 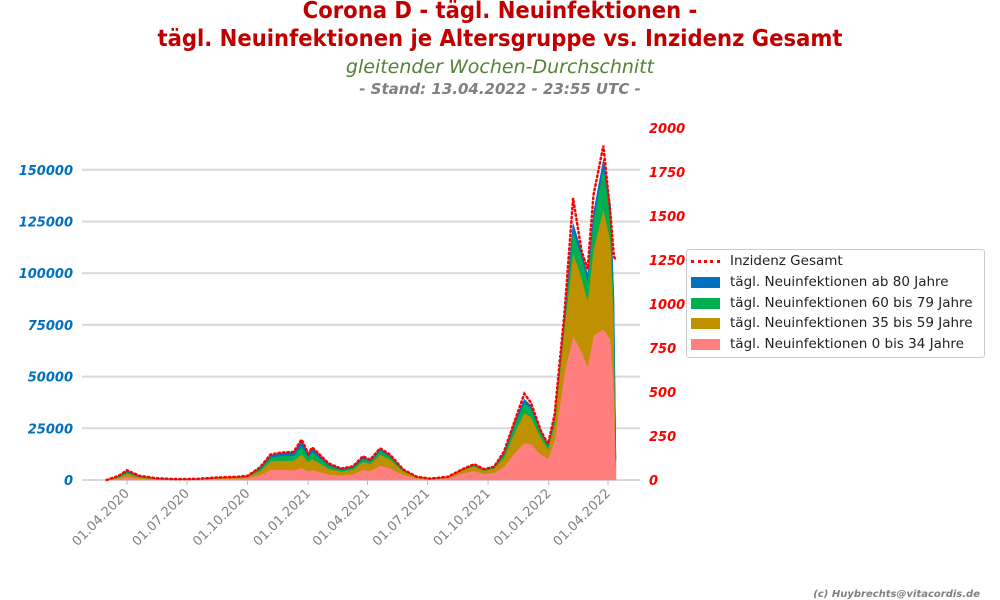 What do you see at coordinates (851, 323) in the screenshot?
I see `legend-label: tägl. Neuinfektionen 35 bis 59 Jahre` at bounding box center [851, 323].